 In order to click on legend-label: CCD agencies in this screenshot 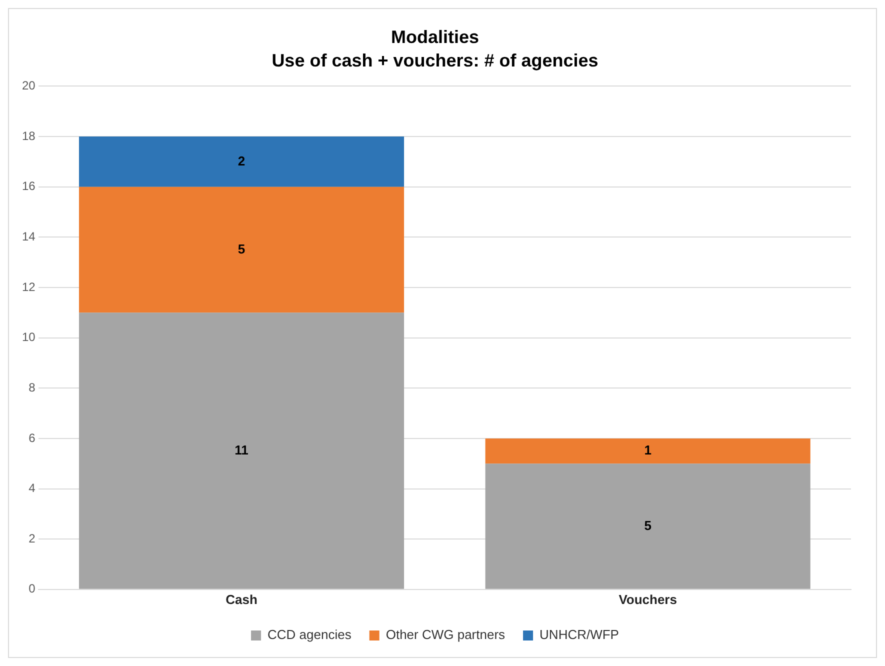, I will do `click(310, 634)`.